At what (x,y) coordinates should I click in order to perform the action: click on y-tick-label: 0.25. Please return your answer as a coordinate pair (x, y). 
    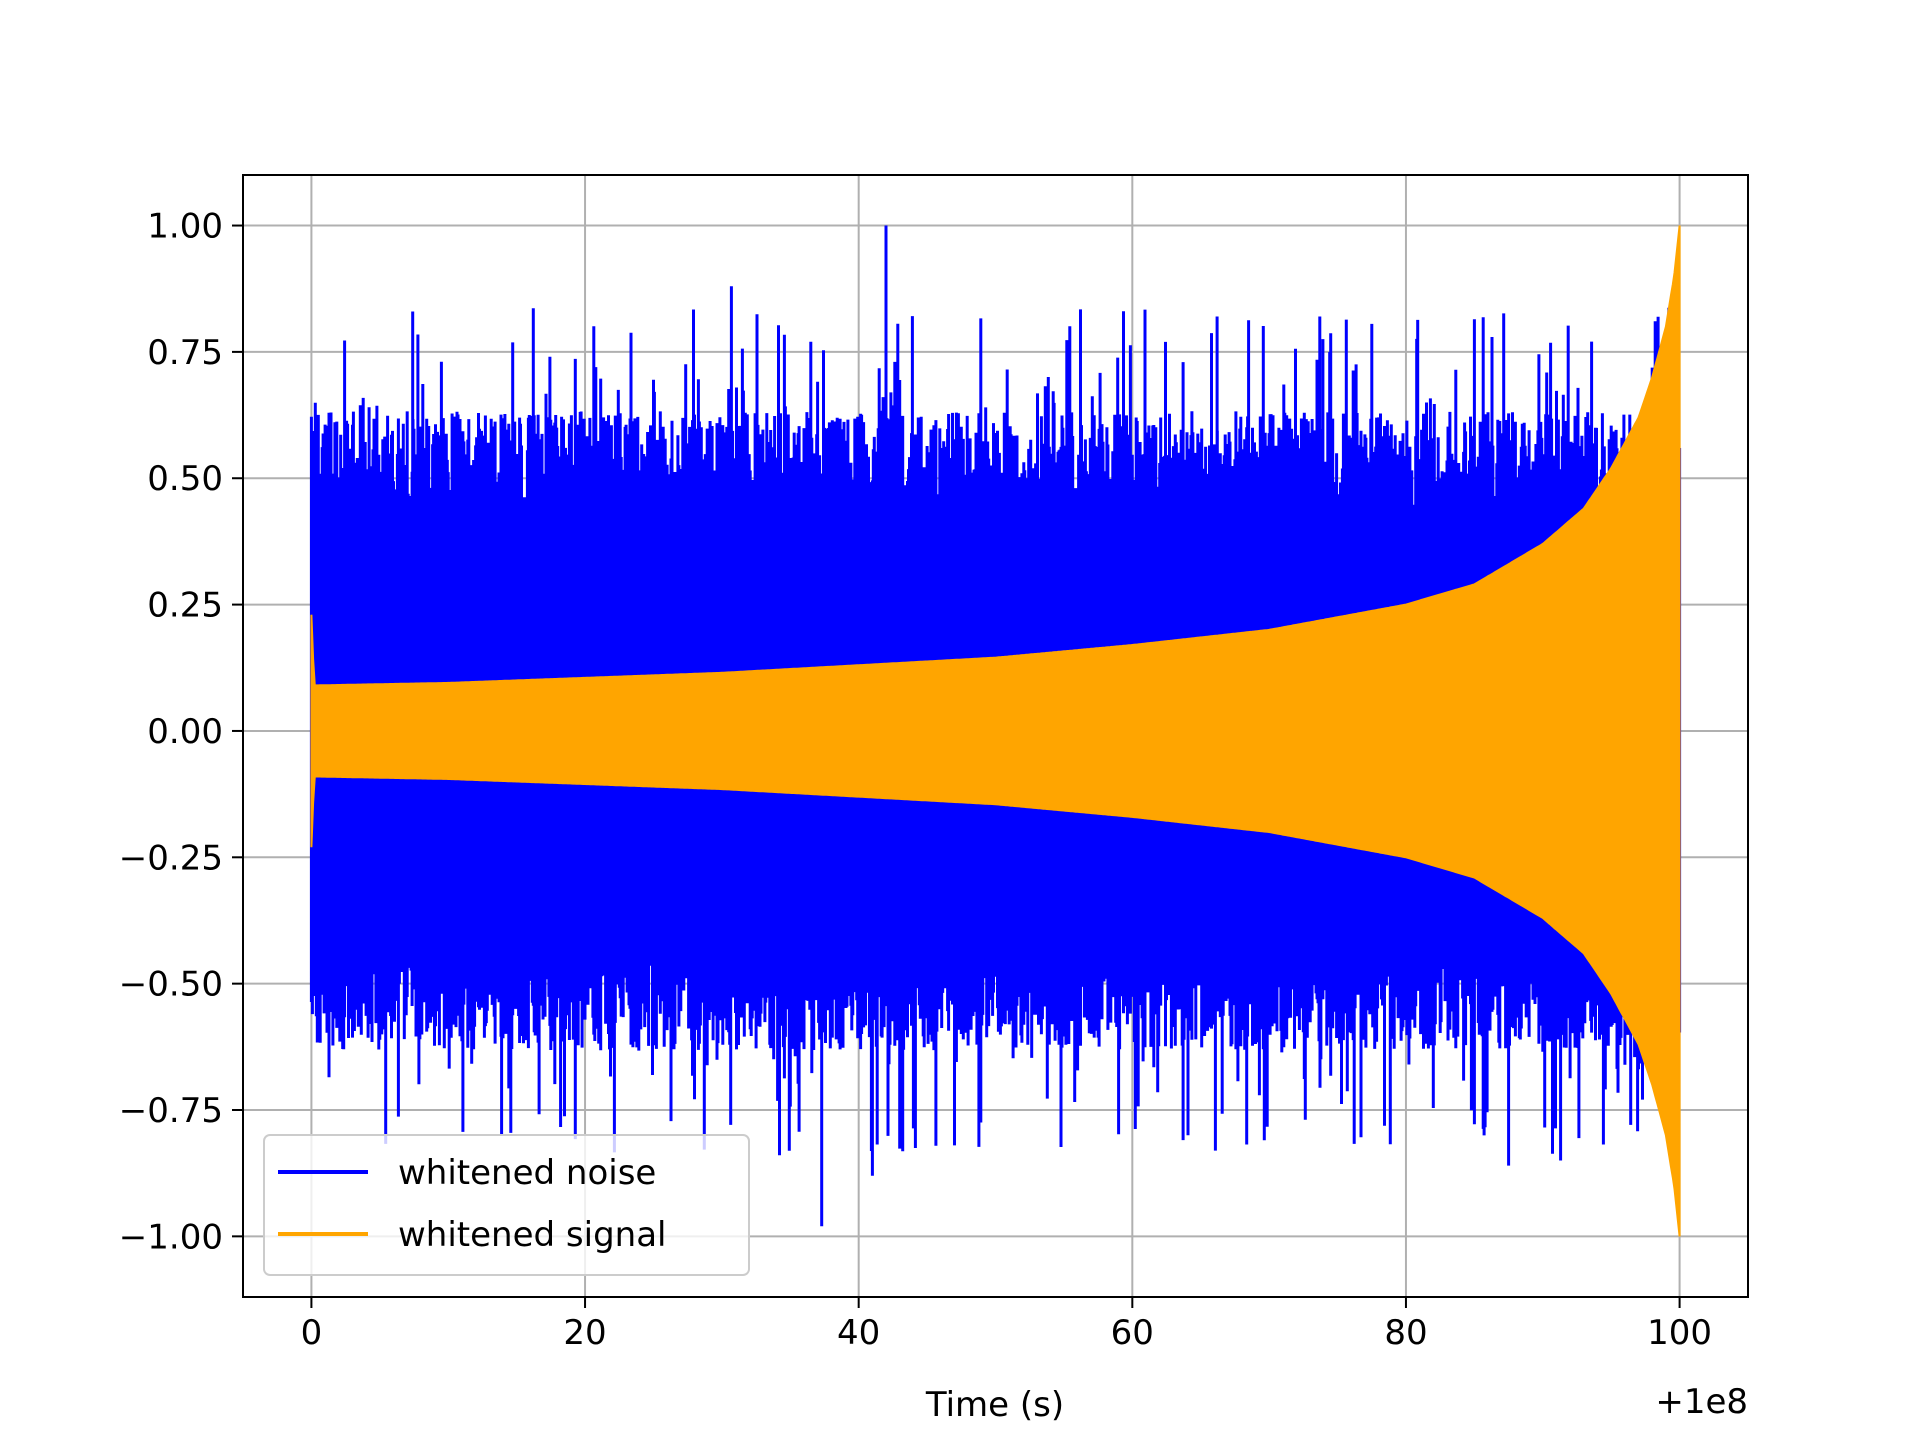
    Looking at the image, I should click on (185, 606).